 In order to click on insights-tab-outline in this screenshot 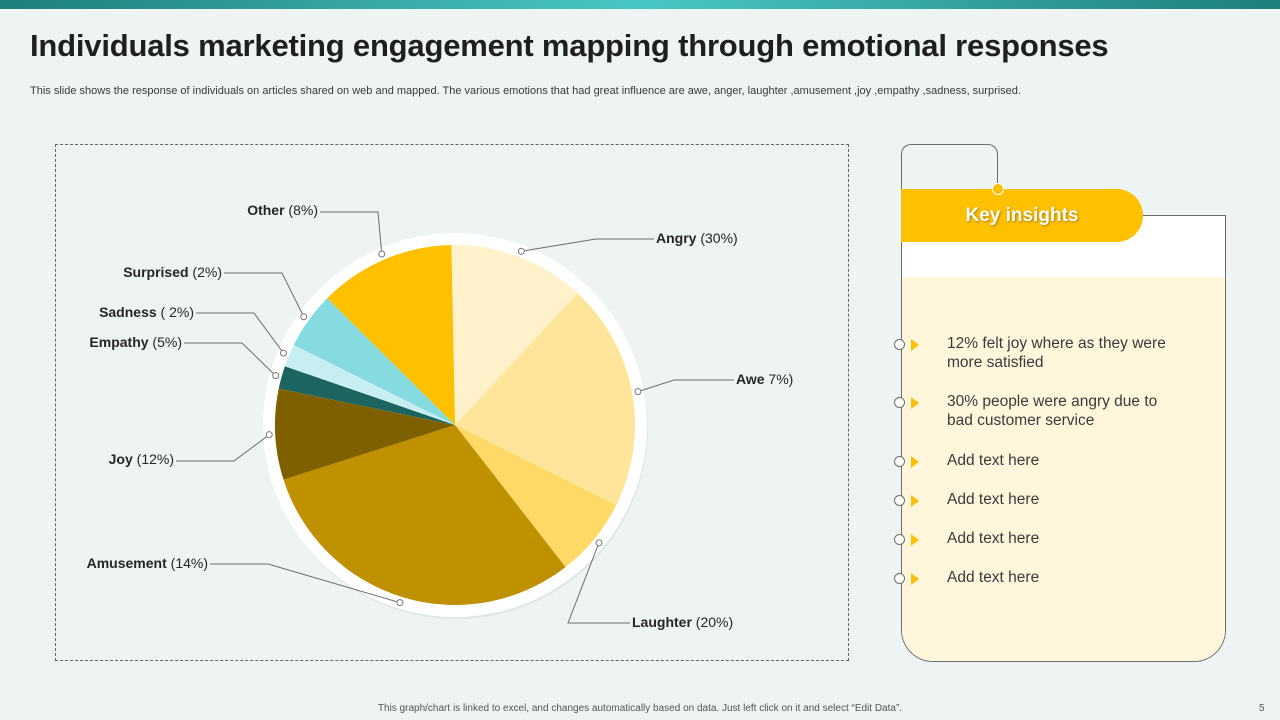, I will do `click(949, 169)`.